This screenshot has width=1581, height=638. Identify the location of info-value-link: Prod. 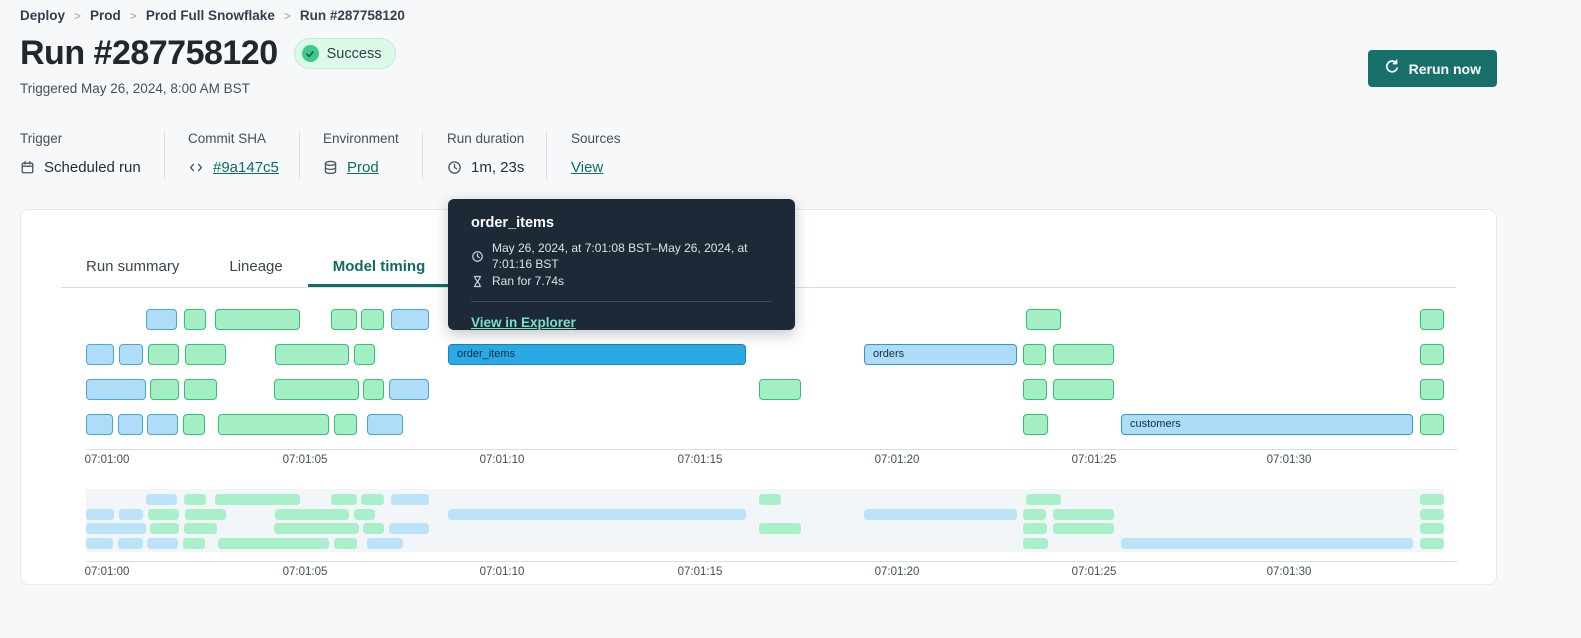
(363, 167).